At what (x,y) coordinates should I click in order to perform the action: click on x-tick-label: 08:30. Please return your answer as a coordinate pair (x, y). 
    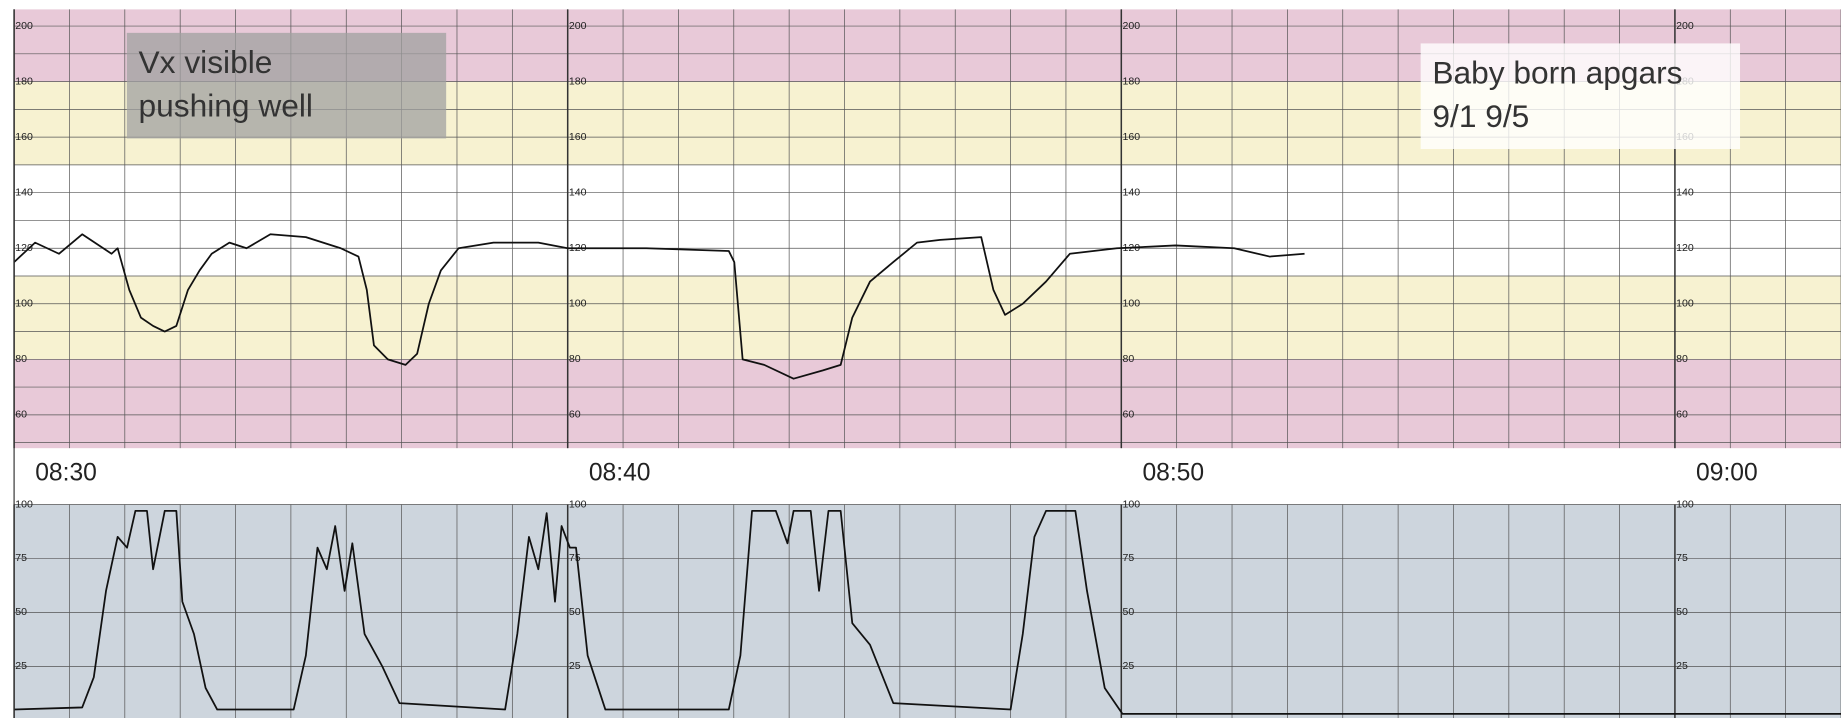
    Looking at the image, I should click on (66, 472).